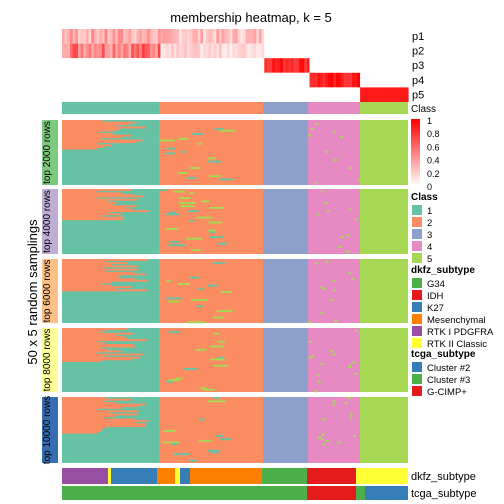 This screenshot has height=504, width=504. What do you see at coordinates (162, 493) in the screenshot?
I see `tcga-subtype-segment` at bounding box center [162, 493].